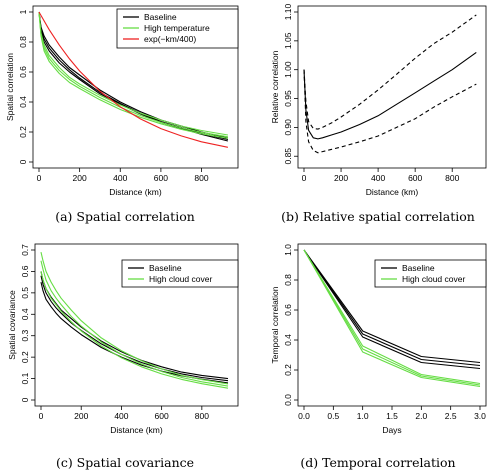  What do you see at coordinates (392, 416) in the screenshot?
I see `x-tick-label: 1.5` at bounding box center [392, 416].